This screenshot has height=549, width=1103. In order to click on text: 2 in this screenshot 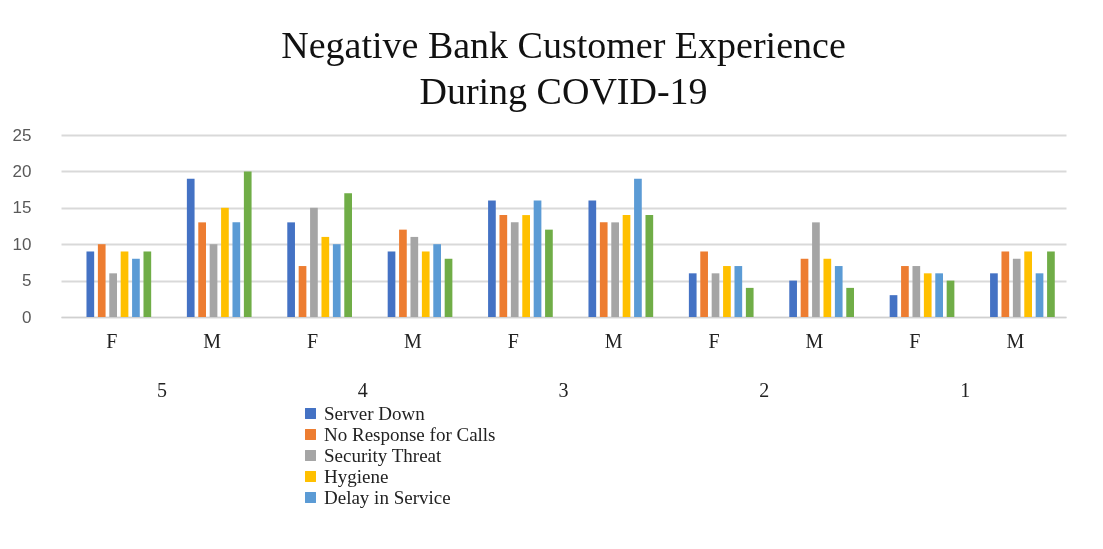, I will do `click(764, 390)`.